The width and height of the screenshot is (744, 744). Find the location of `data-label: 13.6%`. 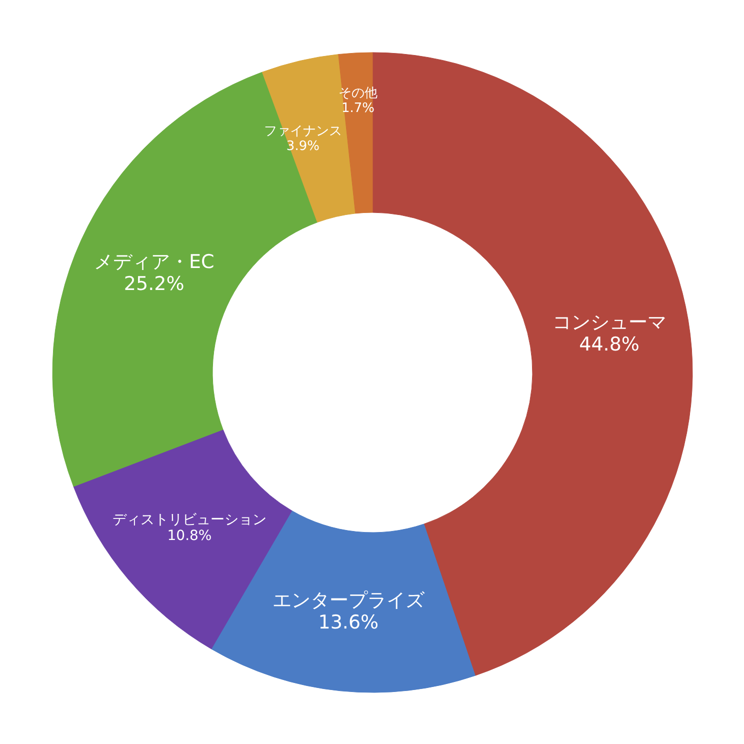

data-label: 13.6% is located at coordinates (348, 622).